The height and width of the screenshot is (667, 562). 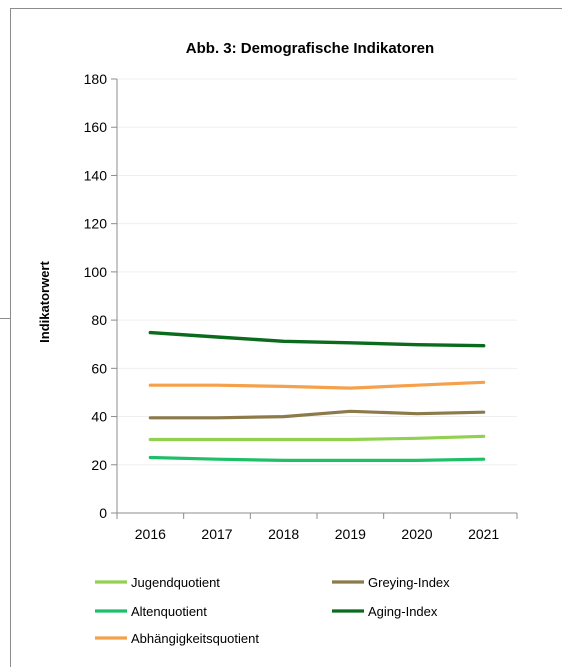 What do you see at coordinates (403, 611) in the screenshot?
I see `legend-label: Aging-Index` at bounding box center [403, 611].